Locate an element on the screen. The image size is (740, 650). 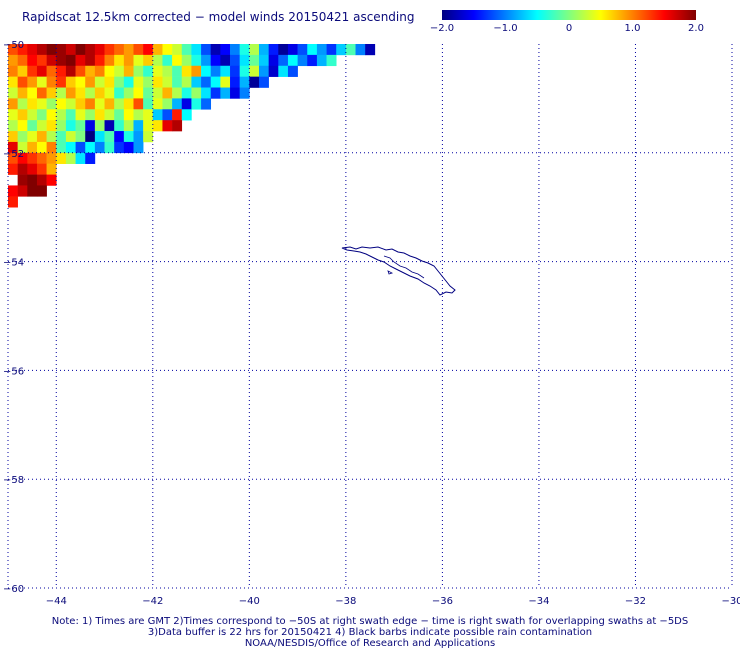
latitude-tick-label: −52 is located at coordinates (13, 154).